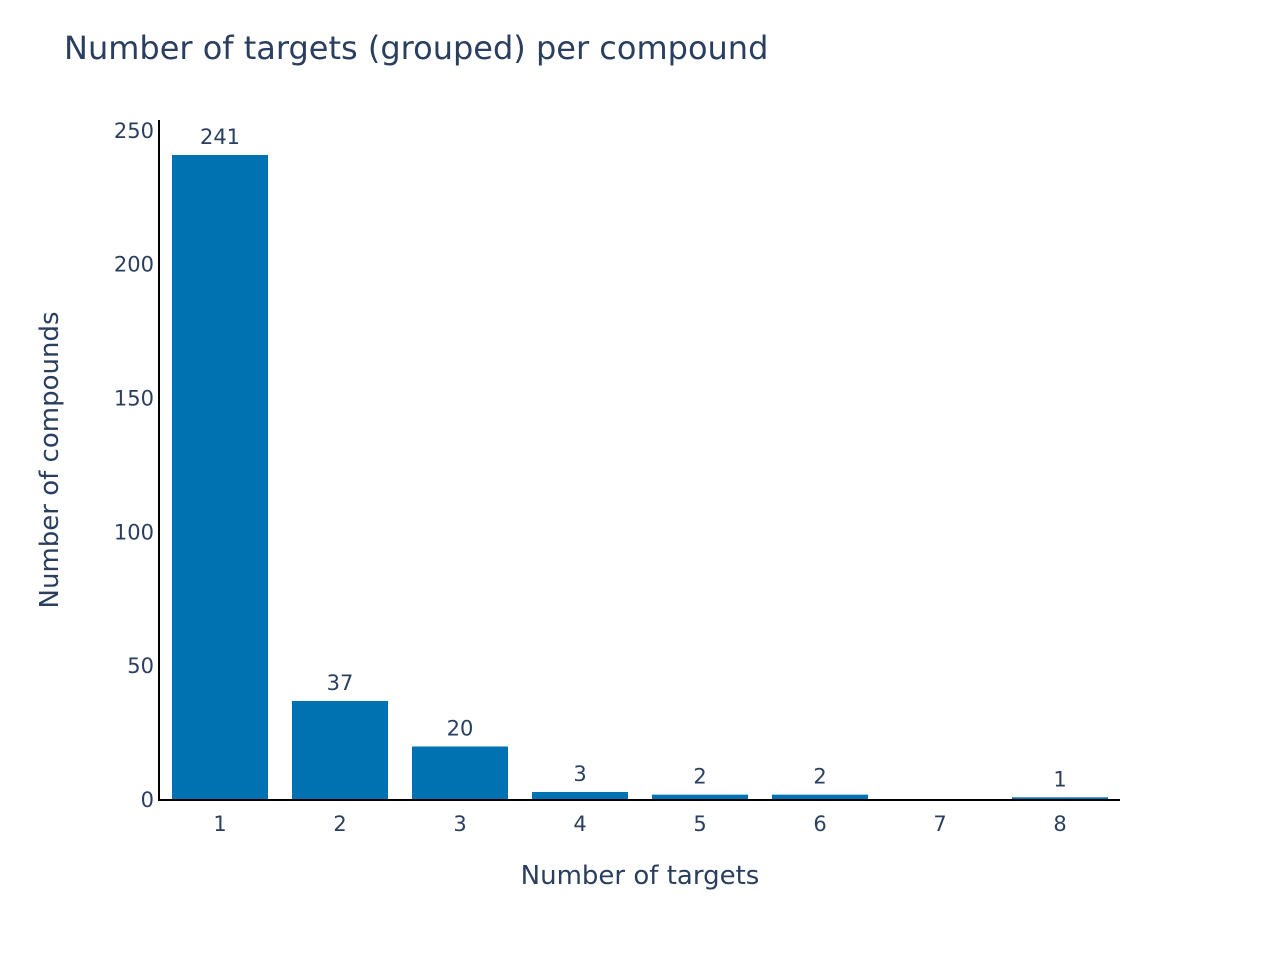 Image resolution: width=1280 pixels, height=960 pixels. What do you see at coordinates (639, 824) in the screenshot?
I see `x-axis-ticks: 1 2 3 4 5 6 7 8` at bounding box center [639, 824].